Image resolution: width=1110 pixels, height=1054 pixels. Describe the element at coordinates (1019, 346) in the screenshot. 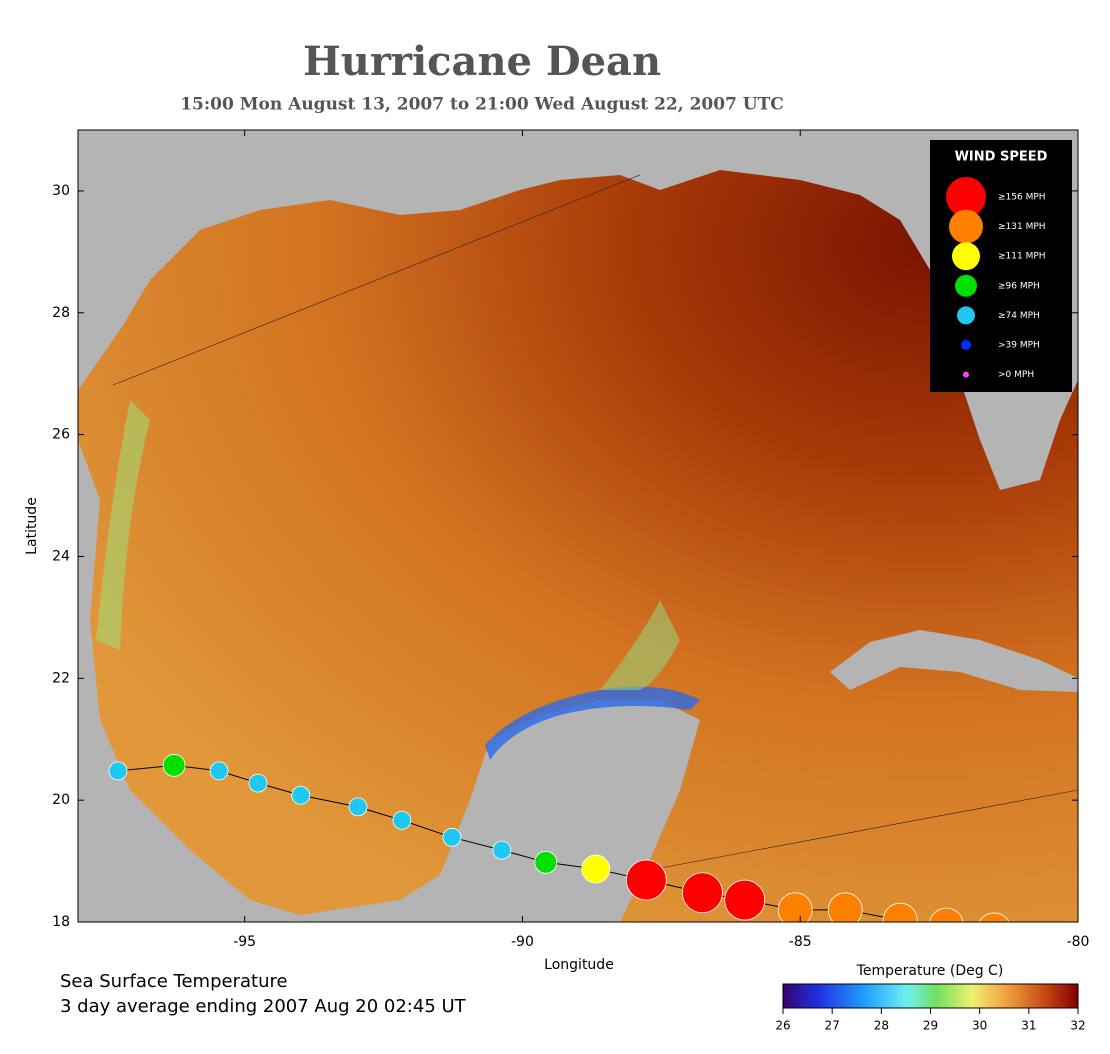

I see `legend-label: >39 MPH` at that location.